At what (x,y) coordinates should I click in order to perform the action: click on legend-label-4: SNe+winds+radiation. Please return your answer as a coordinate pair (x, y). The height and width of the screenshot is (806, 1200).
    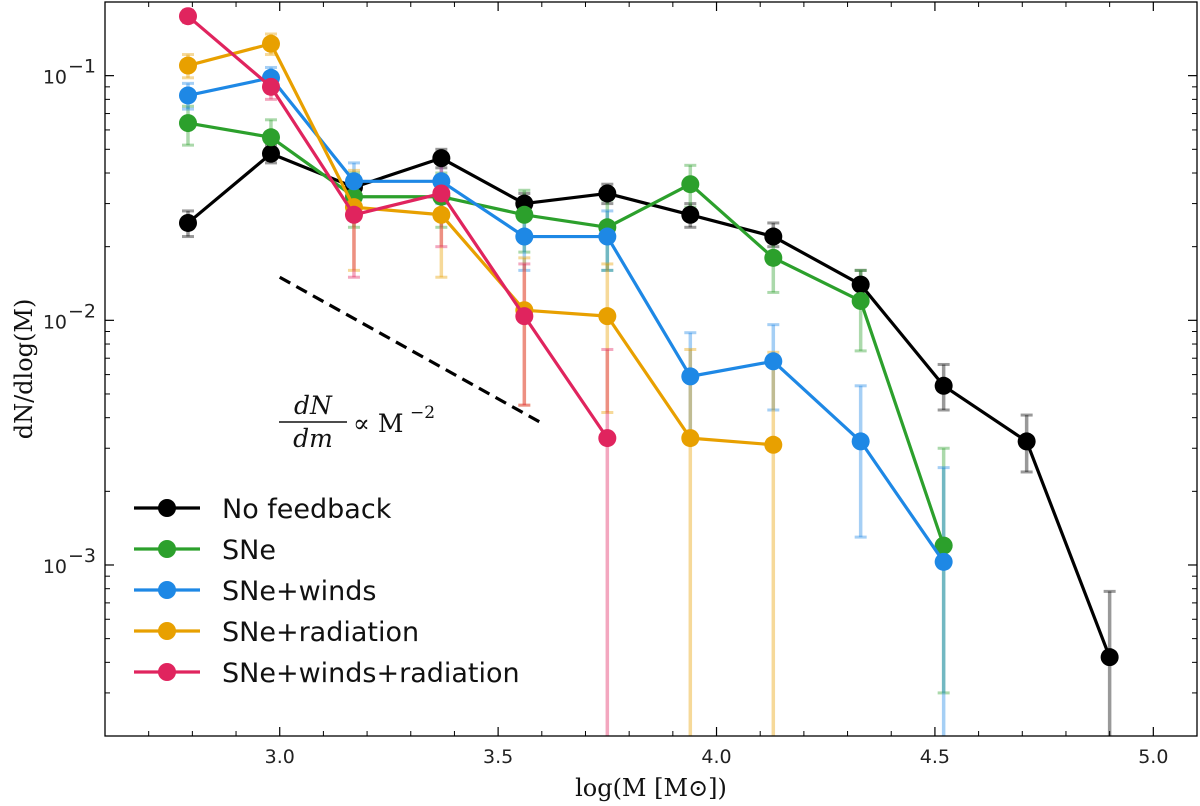
    Looking at the image, I should click on (371, 673).